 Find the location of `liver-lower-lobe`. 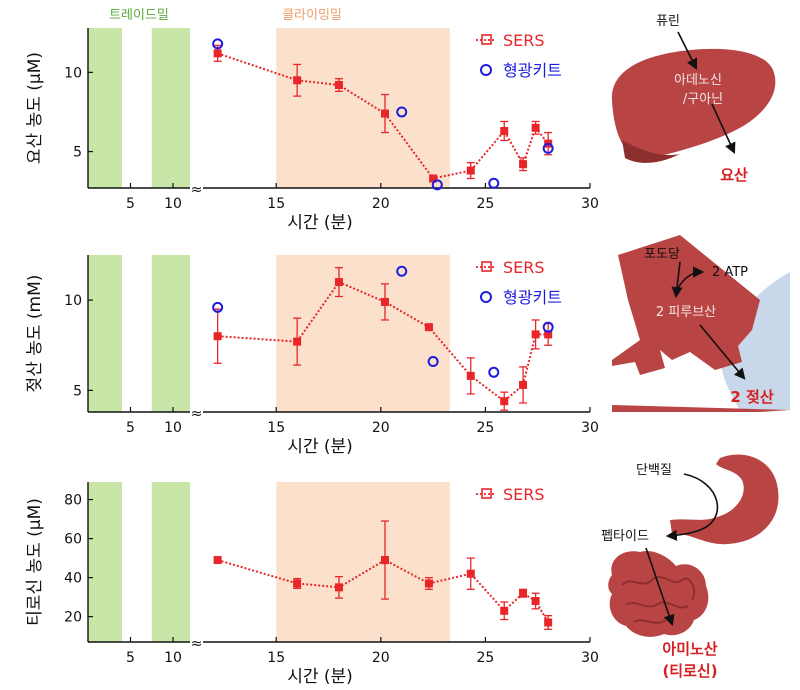

liver-lower-lobe is located at coordinates (651, 151).